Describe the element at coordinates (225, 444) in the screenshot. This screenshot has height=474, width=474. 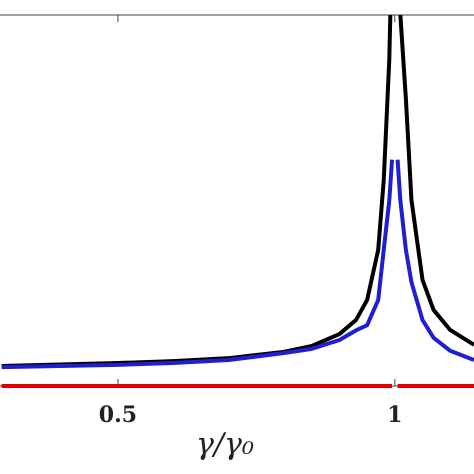
I see `x-axis-label: γ/γ₀` at that location.